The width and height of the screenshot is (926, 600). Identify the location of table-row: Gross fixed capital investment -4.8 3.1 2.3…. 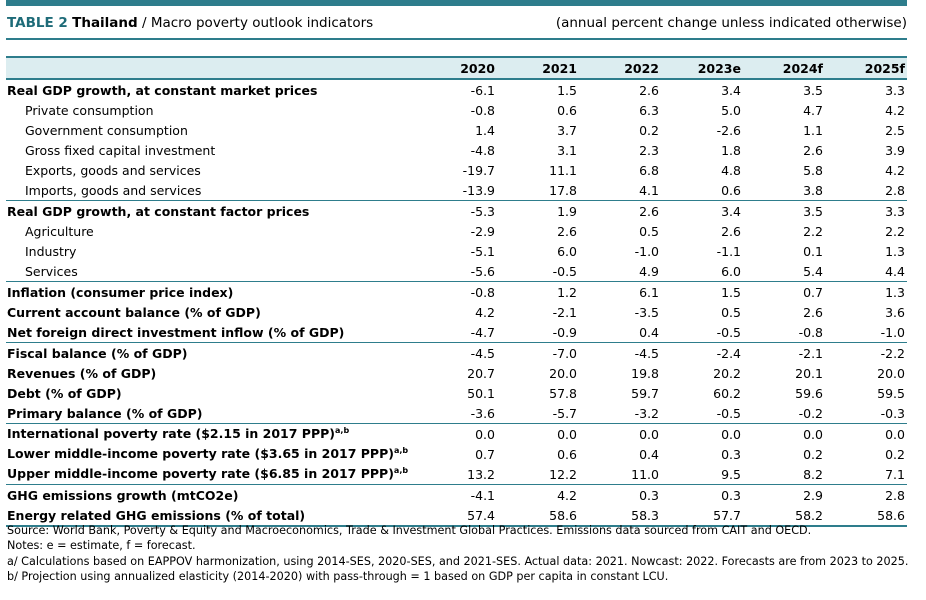
(456, 150).